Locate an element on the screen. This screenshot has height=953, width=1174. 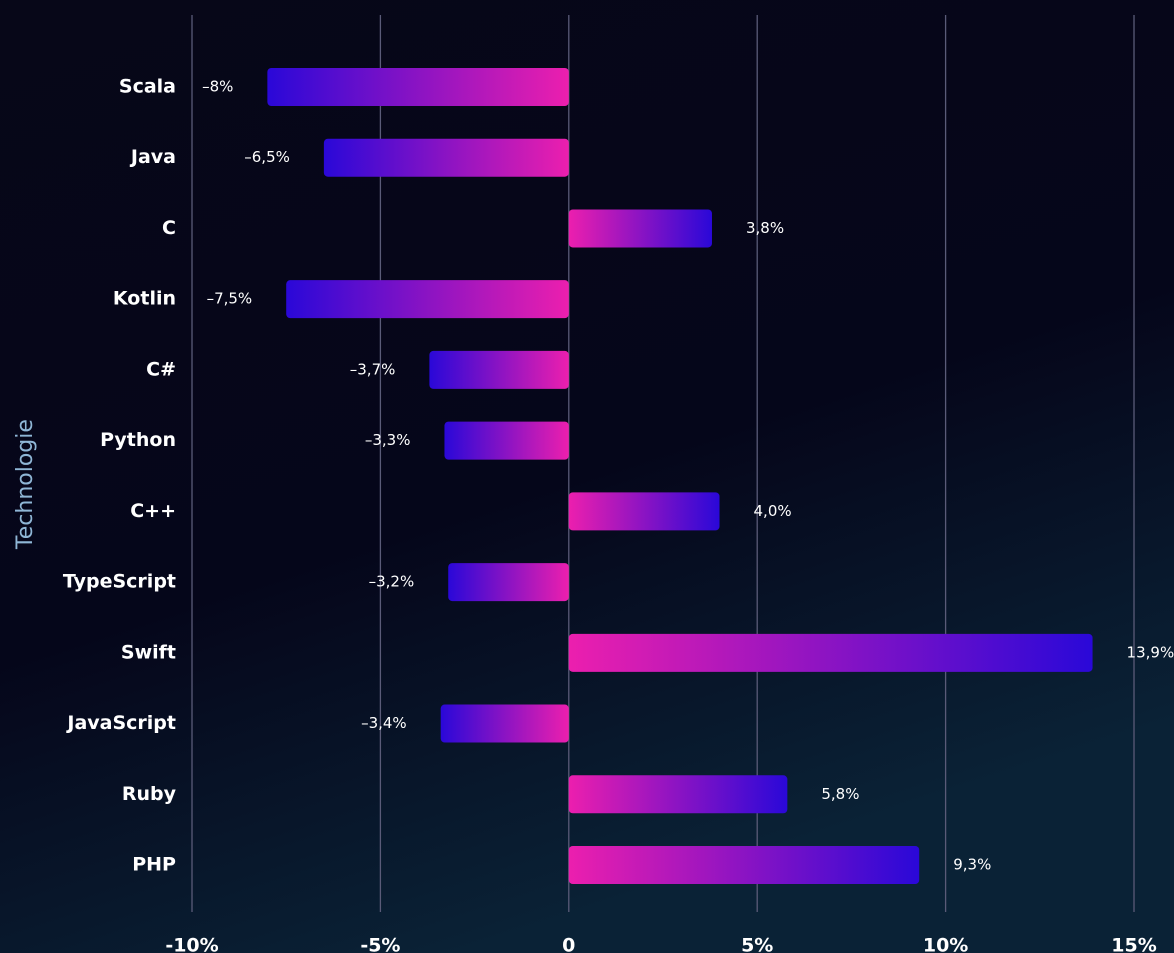
y-tick-label: C# is located at coordinates (161, 369).